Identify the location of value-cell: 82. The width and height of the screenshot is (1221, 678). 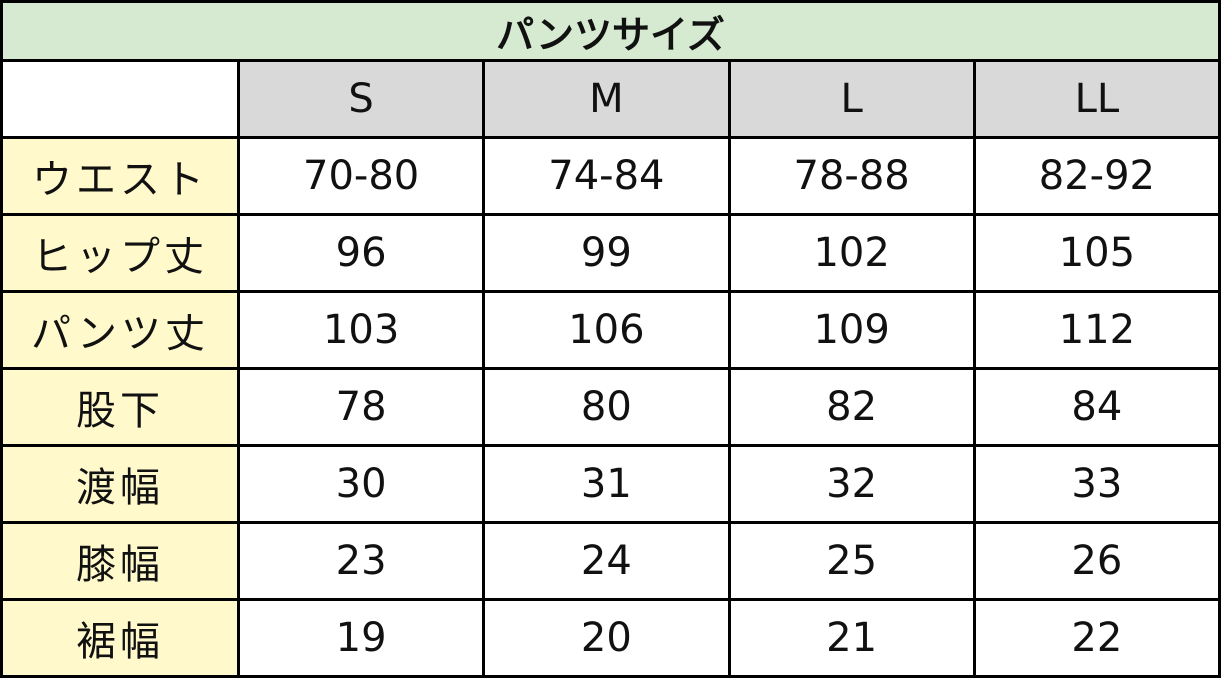
(851, 407).